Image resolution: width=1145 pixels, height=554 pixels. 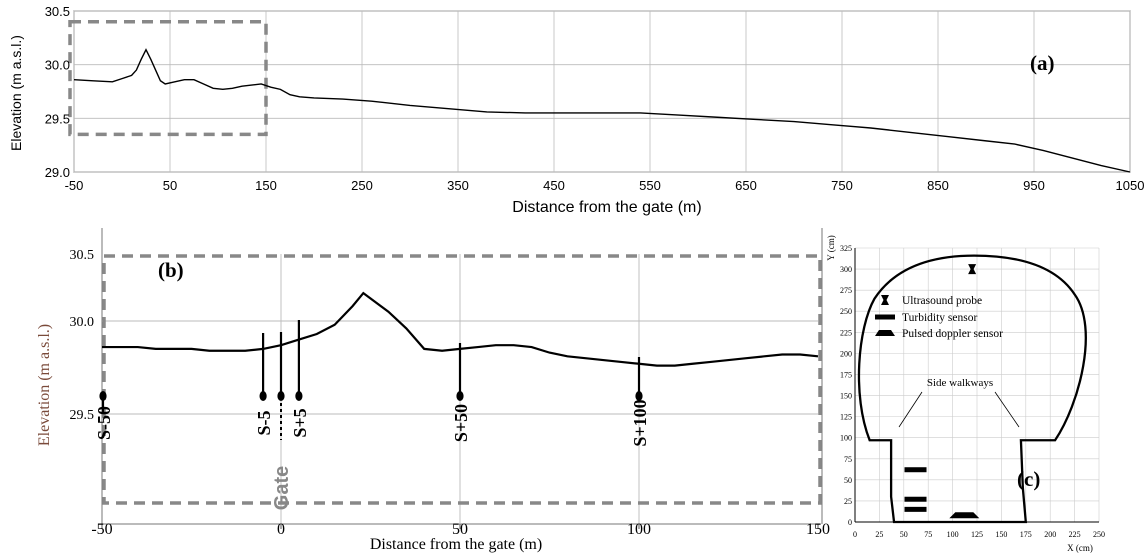 What do you see at coordinates (831, 247) in the screenshot?
I see `panel-c-y-axis-label: Y (cm)` at bounding box center [831, 247].